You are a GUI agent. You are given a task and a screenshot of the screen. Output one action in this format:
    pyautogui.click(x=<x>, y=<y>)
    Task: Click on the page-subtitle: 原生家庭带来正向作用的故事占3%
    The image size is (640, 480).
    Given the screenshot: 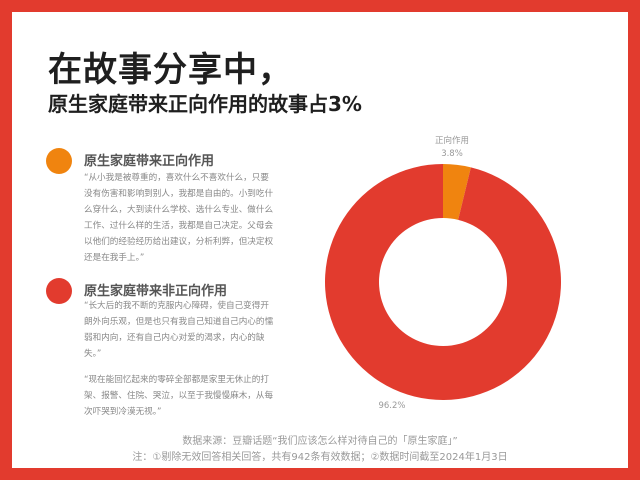 What is the action you would take?
    pyautogui.click(x=205, y=104)
    